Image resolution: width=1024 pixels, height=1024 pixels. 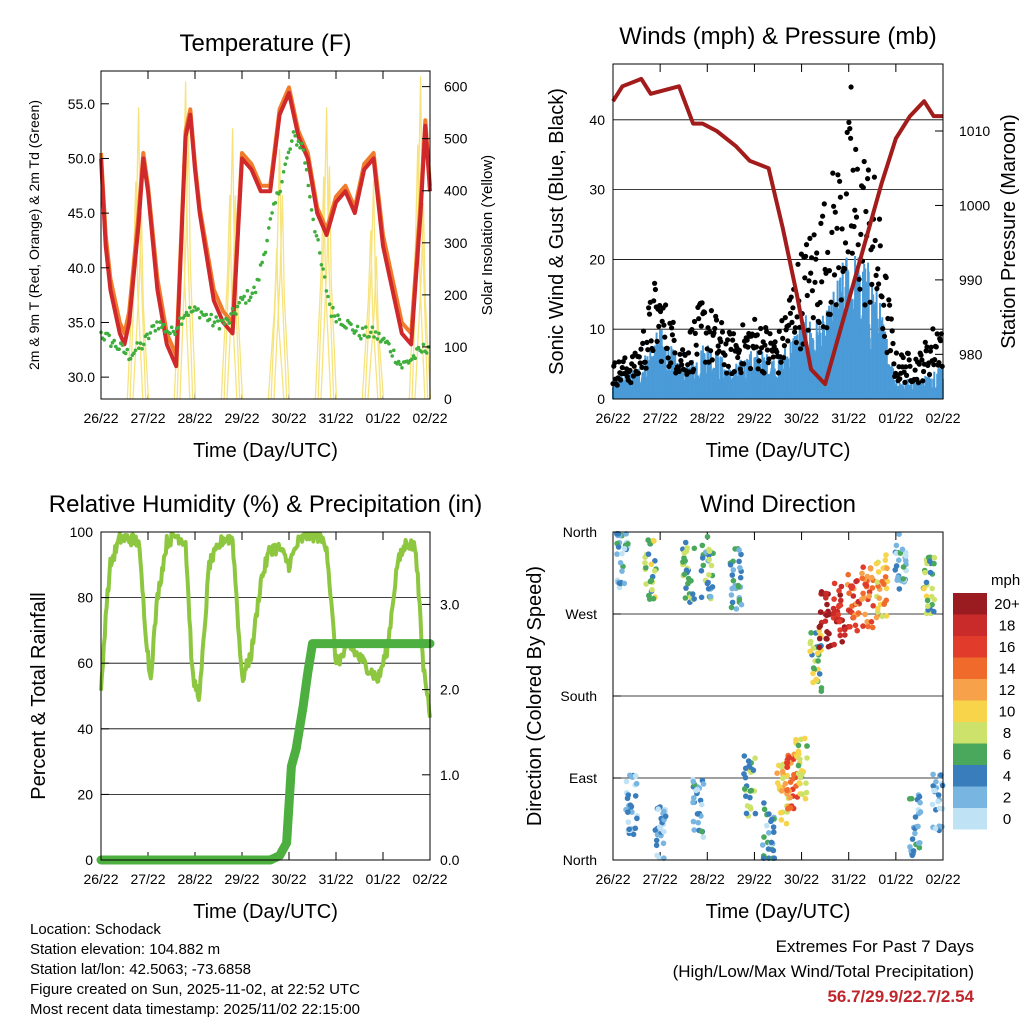 I want to click on direction-title: Wind Direction, so click(x=778, y=504).